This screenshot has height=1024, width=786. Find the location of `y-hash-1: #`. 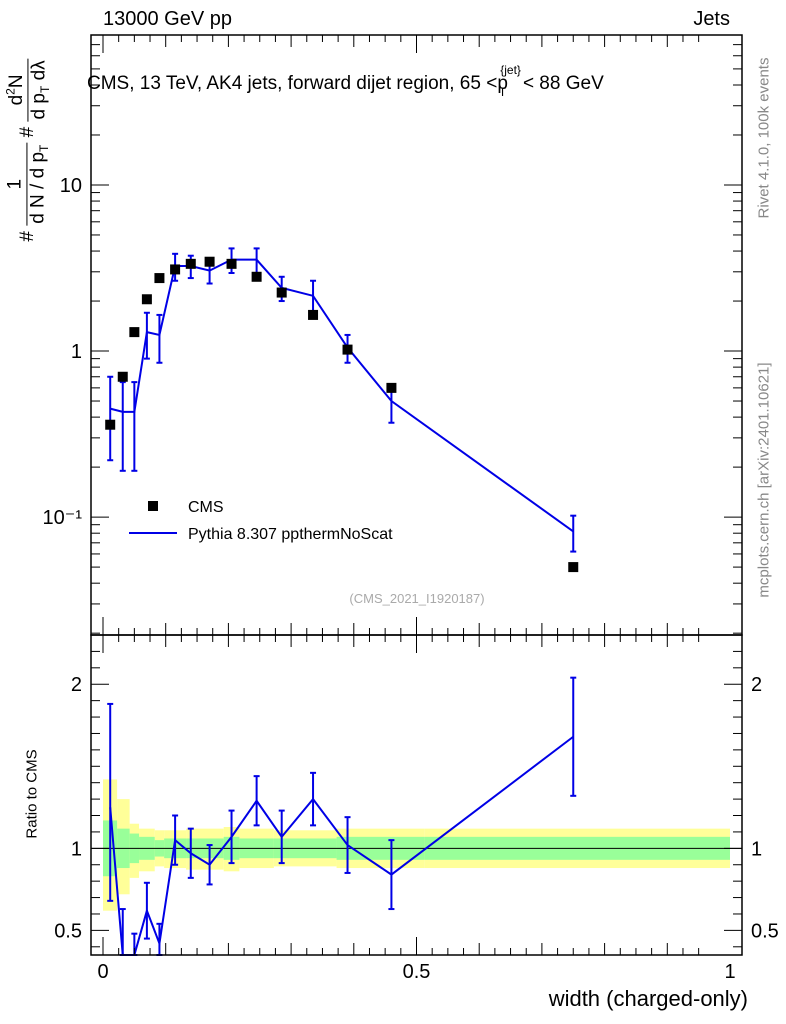

y-hash-1: # is located at coordinates (28, 236).